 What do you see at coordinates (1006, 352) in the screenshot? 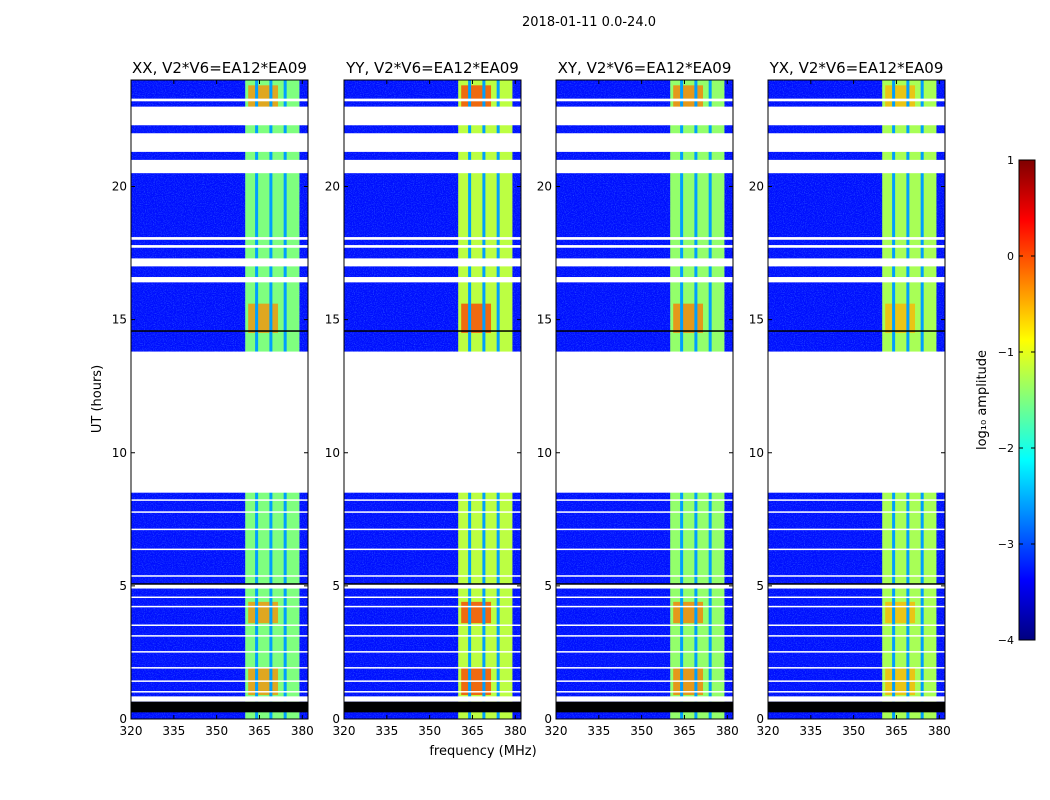
I see `colorbar-tick-label: −1` at bounding box center [1006, 352].